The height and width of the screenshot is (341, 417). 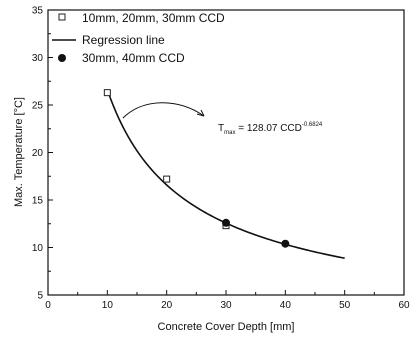 I want to click on regression-equation: Tmax = 128.07 CCD-0.6824, so click(x=270, y=129).